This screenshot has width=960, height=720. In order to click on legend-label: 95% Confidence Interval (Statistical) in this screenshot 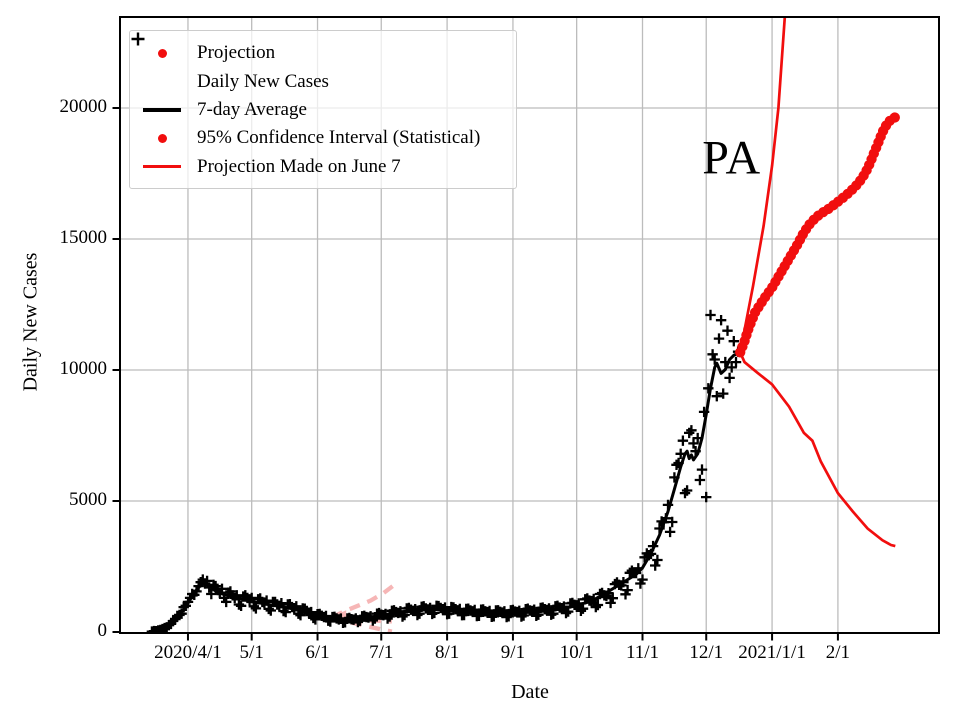, I will do `click(339, 138)`.